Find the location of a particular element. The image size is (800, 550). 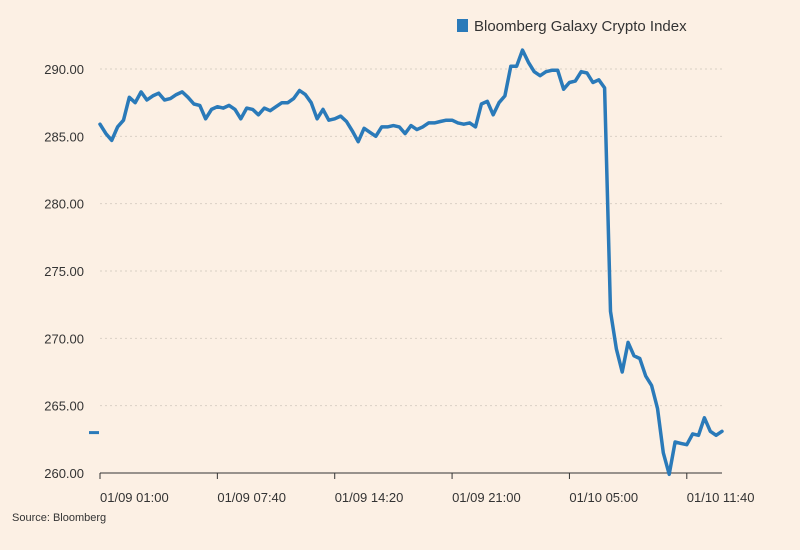

y-tick-label: 275.00 is located at coordinates (64, 271).